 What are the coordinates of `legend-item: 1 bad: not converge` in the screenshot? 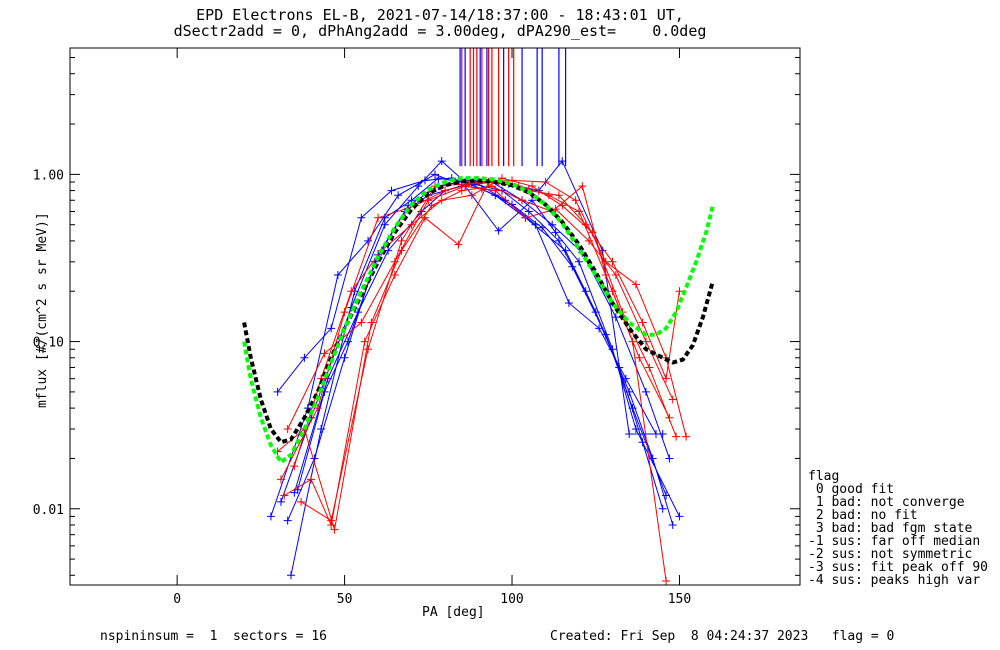 It's located at (886, 502).